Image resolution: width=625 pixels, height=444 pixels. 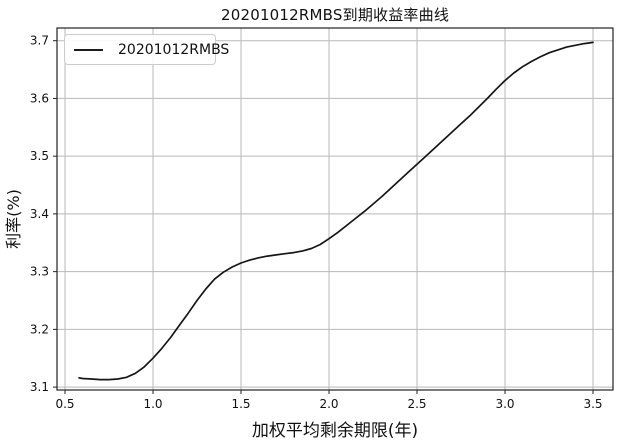 What do you see at coordinates (39, 98) in the screenshot?
I see `y-tick-label: 3.6` at bounding box center [39, 98].